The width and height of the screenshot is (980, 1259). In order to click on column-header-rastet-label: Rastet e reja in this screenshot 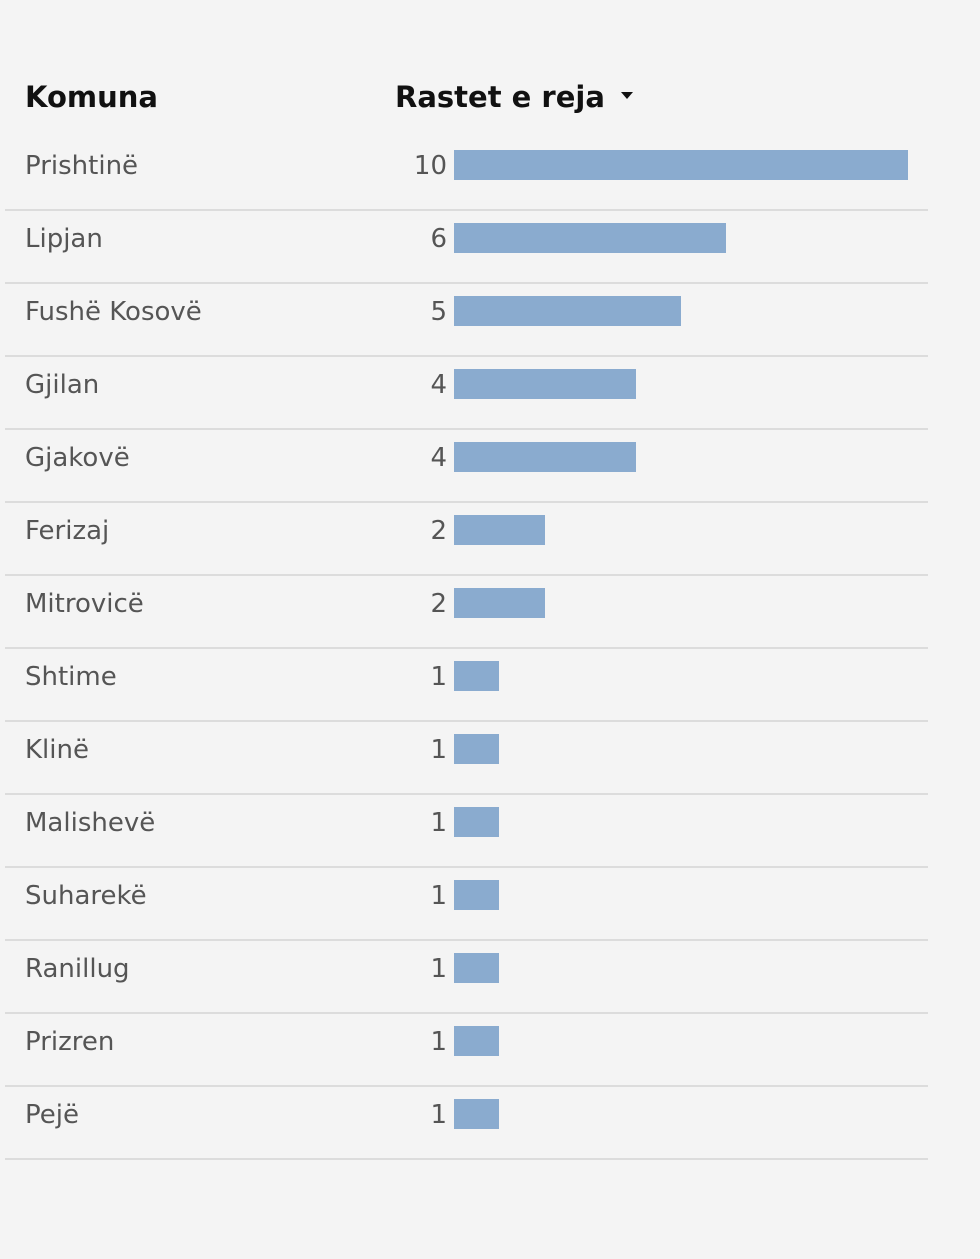, I will do `click(500, 97)`.